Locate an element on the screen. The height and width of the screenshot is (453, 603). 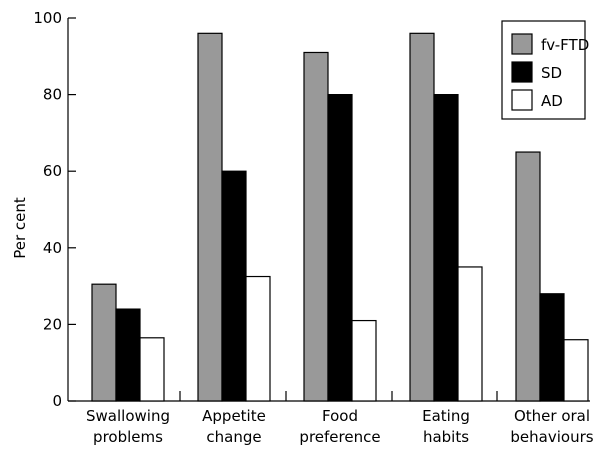
y-tick-label: 100 is located at coordinates (47, 18).